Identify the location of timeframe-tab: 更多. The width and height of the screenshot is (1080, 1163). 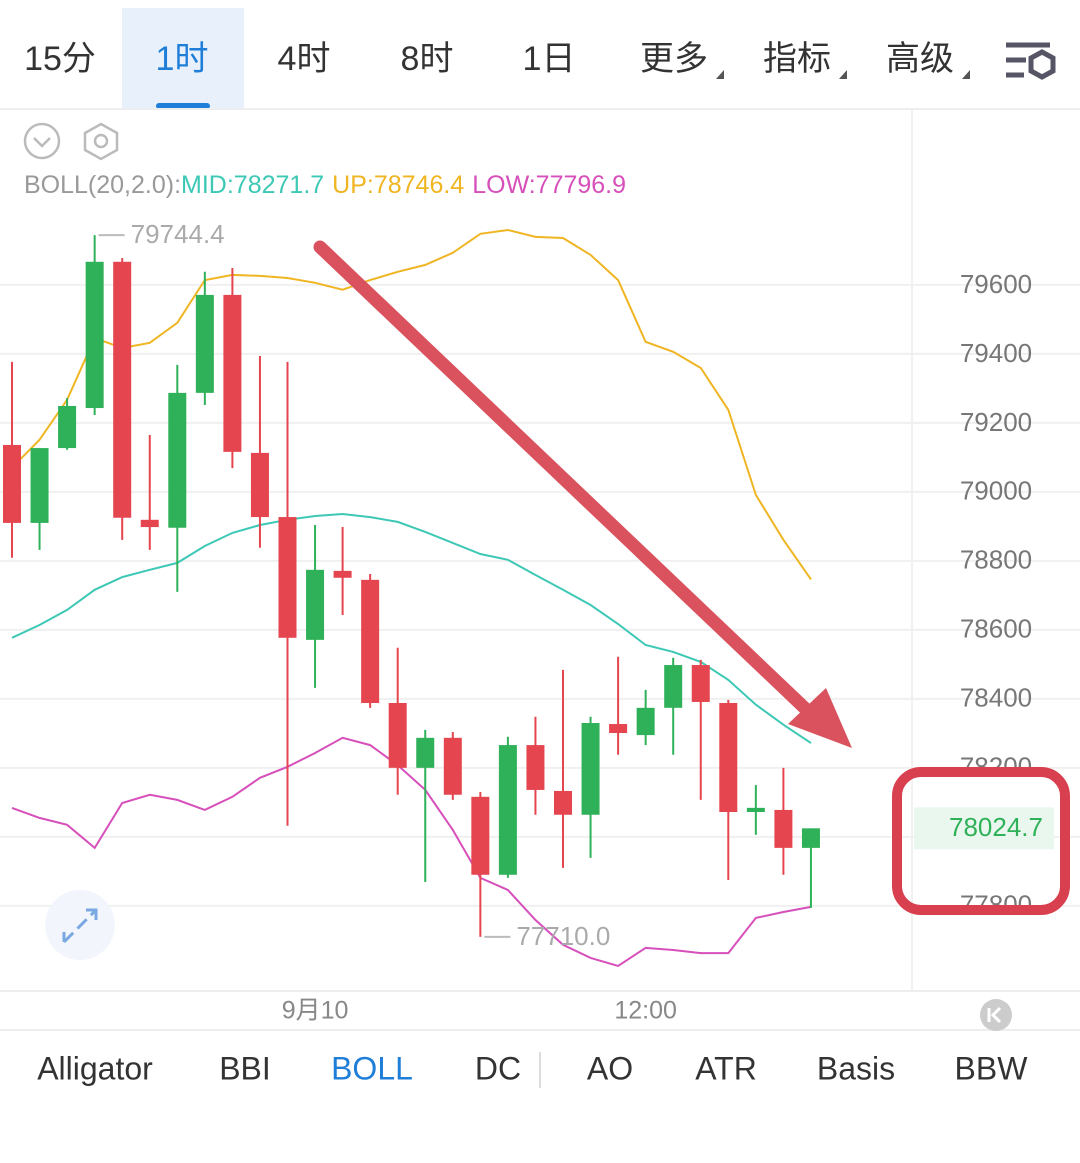
(674, 59).